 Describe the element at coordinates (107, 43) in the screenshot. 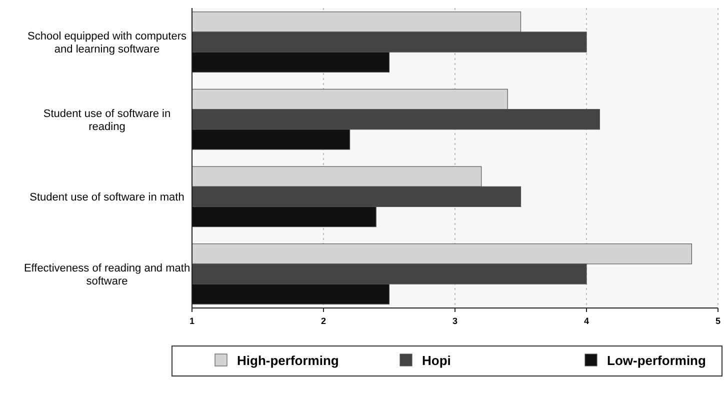

I see `y-tick-label: School equipped with computers and learning software` at that location.